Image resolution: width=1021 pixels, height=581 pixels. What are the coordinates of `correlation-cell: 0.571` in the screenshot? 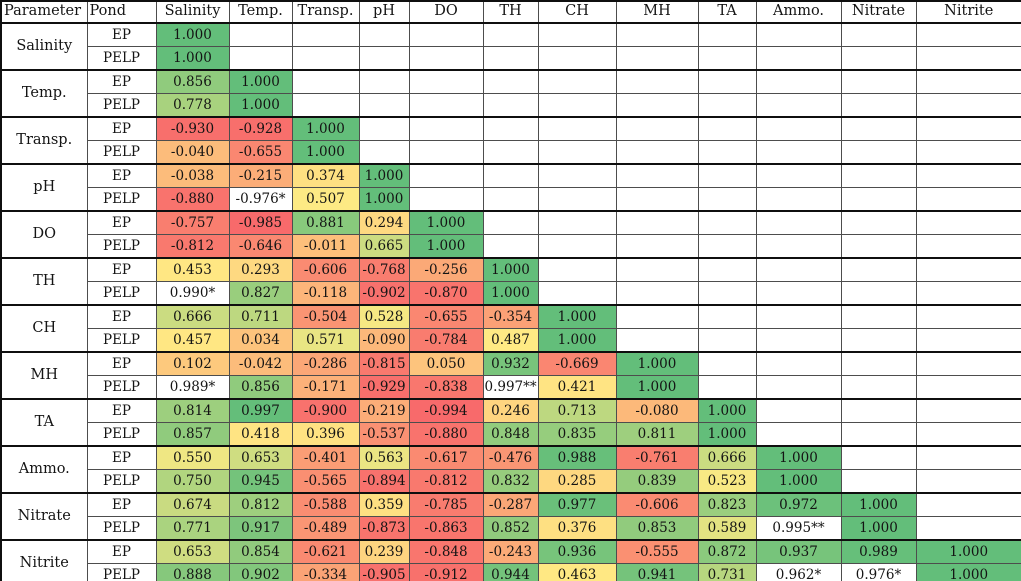 It's located at (325, 340).